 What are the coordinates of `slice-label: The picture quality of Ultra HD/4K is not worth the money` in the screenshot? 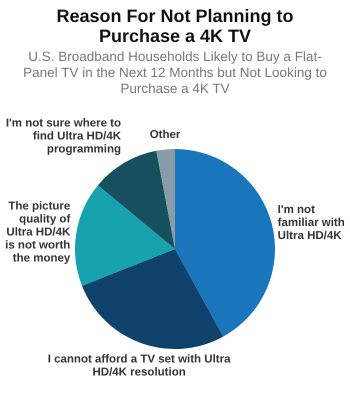 It's located at (38, 232).